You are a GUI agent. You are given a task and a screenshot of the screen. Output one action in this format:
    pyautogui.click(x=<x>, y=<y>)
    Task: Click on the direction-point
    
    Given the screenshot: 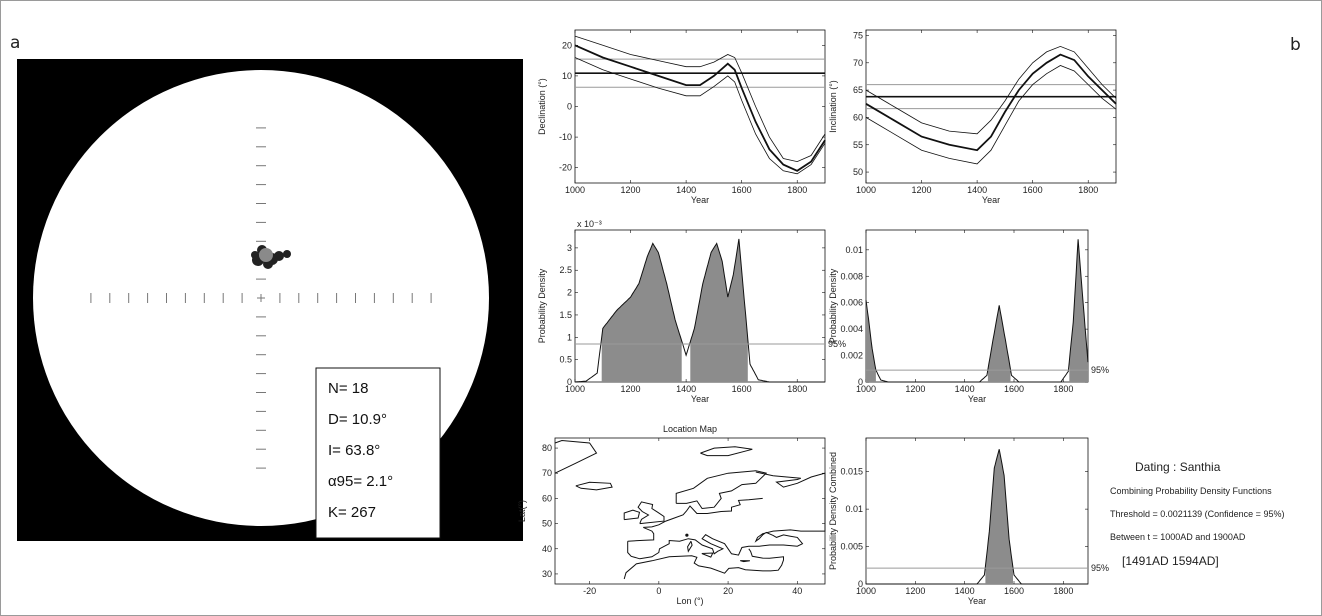 What is the action you would take?
    pyautogui.click(x=255, y=255)
    